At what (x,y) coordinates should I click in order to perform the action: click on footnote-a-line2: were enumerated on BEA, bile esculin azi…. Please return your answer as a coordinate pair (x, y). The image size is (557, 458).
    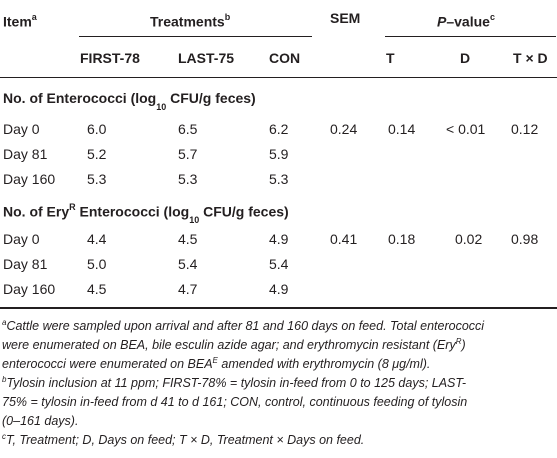
    Looking at the image, I should click on (234, 345).